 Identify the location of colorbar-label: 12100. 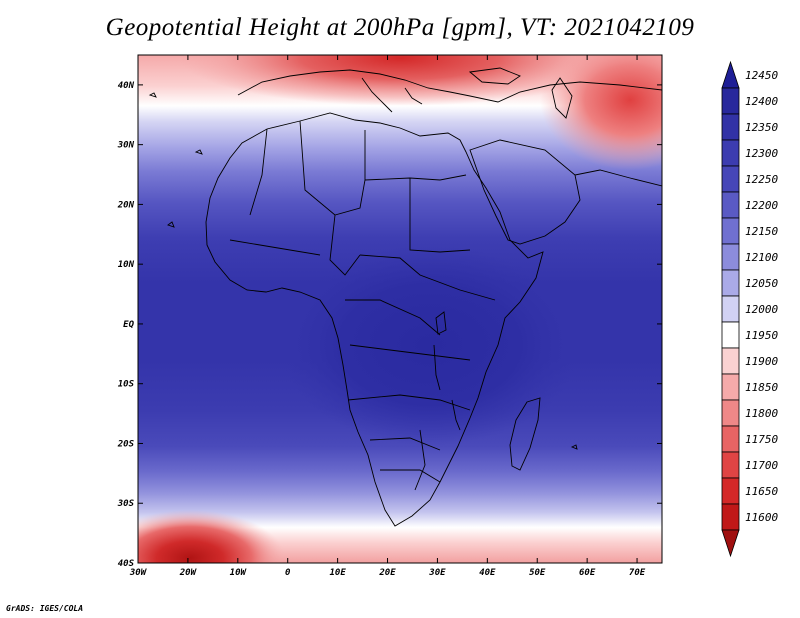
(761, 257).